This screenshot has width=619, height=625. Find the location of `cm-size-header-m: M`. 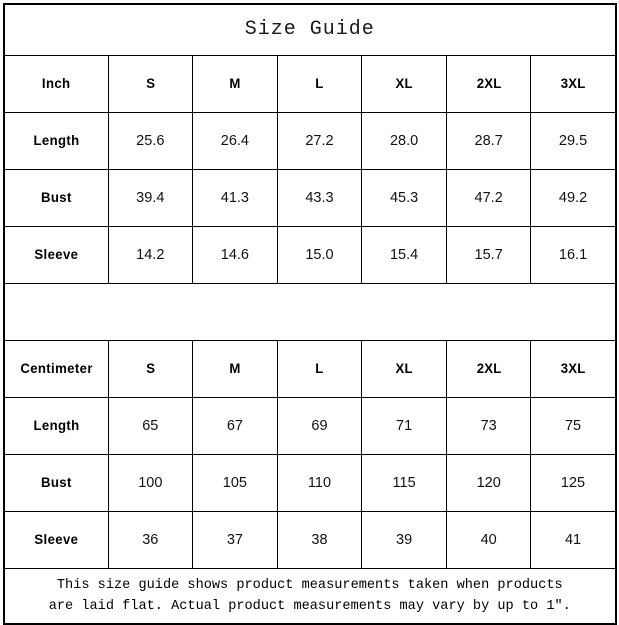

cm-size-header-m: M is located at coordinates (235, 369).